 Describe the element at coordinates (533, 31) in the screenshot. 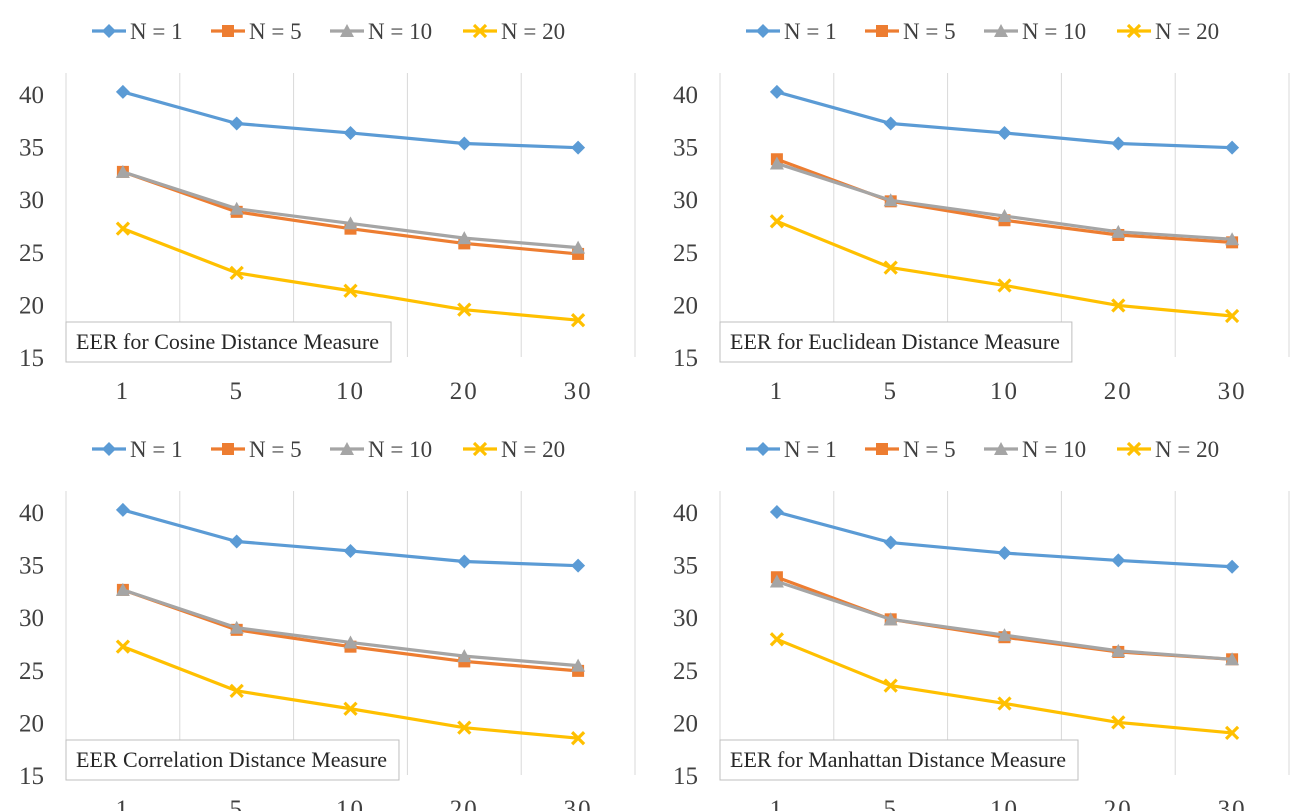

I see `legend-label-n-20: N = 20` at that location.